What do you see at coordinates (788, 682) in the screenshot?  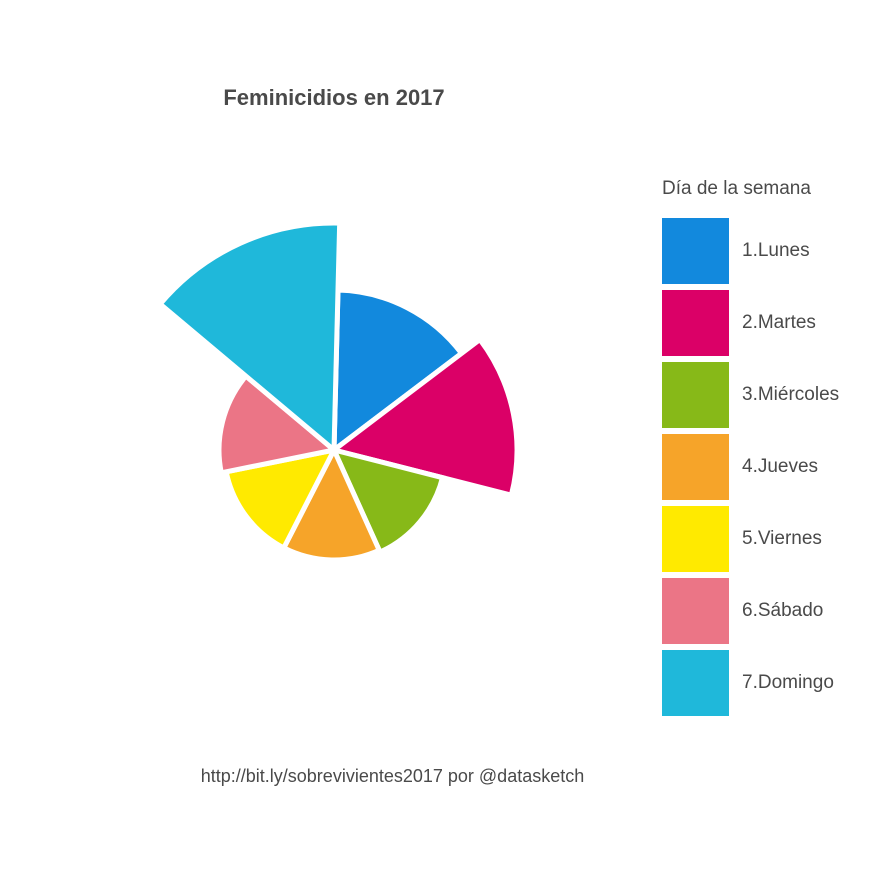 I see `legend-label: 7.Domingo` at bounding box center [788, 682].